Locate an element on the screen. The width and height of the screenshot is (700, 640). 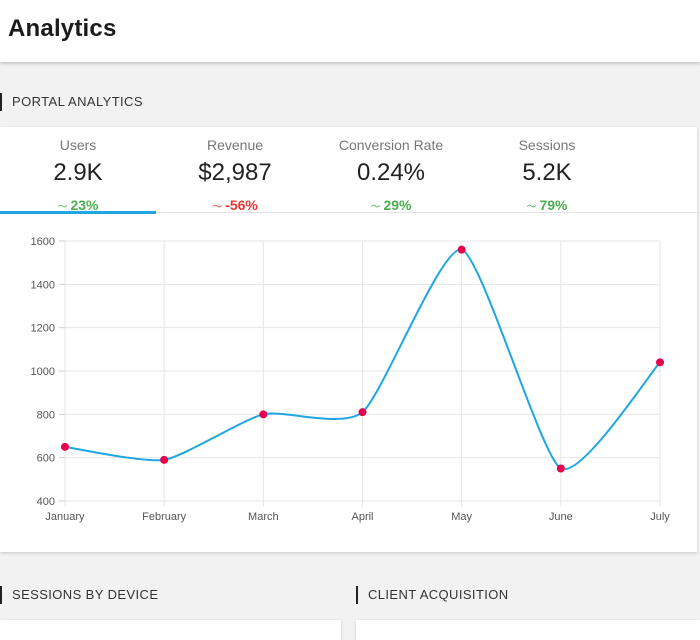
data-point-june is located at coordinates (560, 468).